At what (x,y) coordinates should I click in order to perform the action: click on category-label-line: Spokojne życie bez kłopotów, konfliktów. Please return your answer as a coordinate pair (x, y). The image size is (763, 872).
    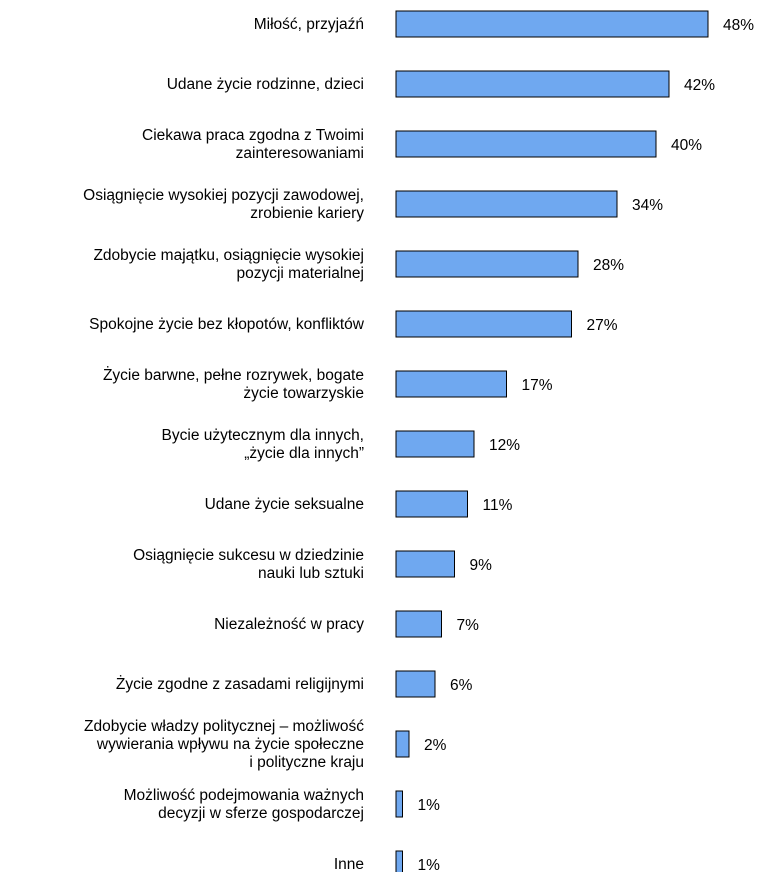
    Looking at the image, I should click on (227, 324).